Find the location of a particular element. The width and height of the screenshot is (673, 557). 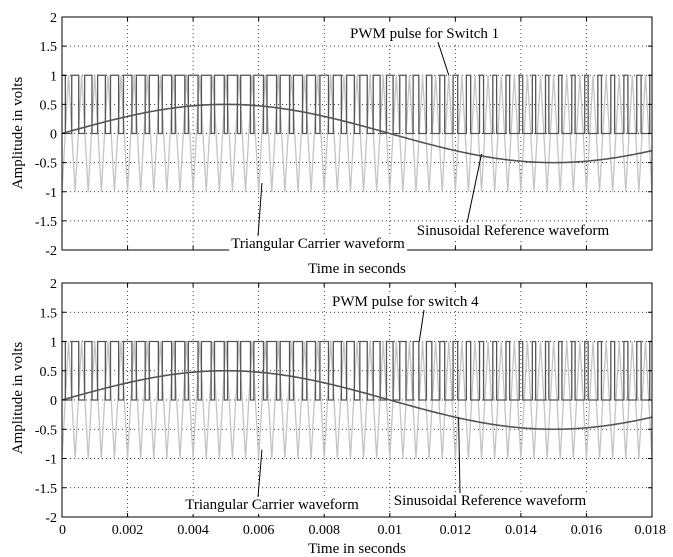

x-tick-label: 0.006 is located at coordinates (259, 530).